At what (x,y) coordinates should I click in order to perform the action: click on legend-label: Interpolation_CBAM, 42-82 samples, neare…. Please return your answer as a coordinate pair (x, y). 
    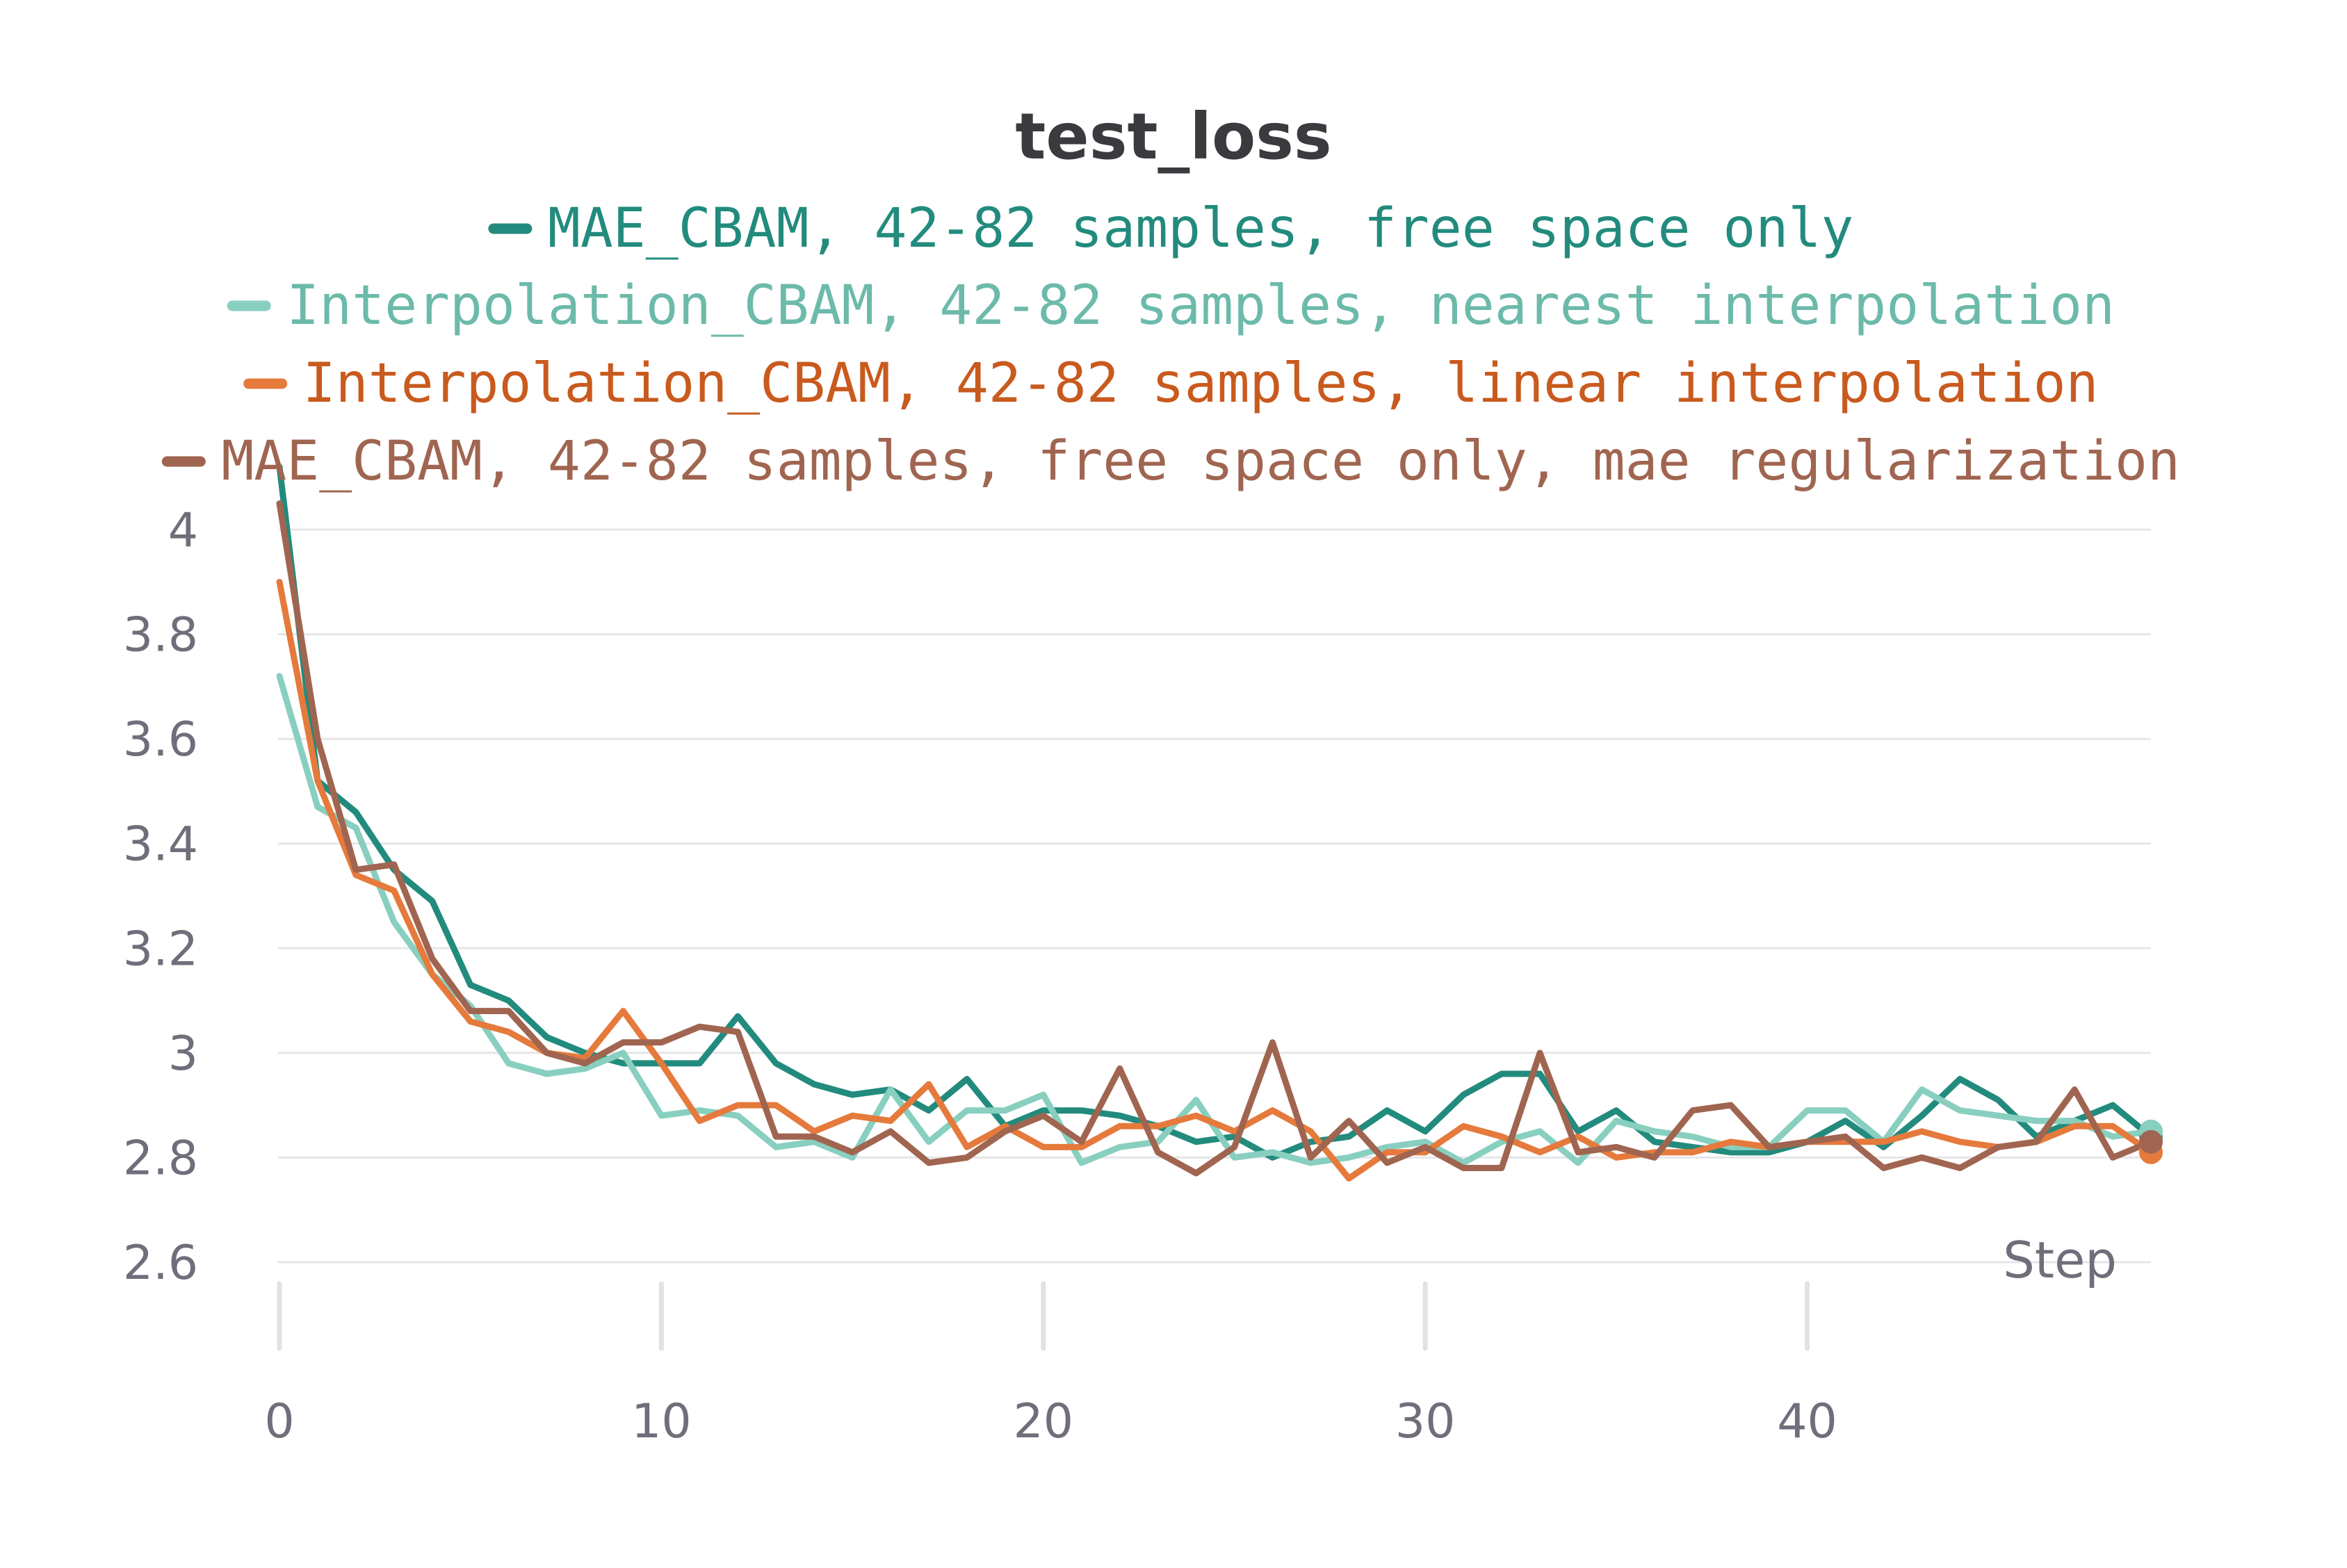
    Looking at the image, I should click on (1200, 306).